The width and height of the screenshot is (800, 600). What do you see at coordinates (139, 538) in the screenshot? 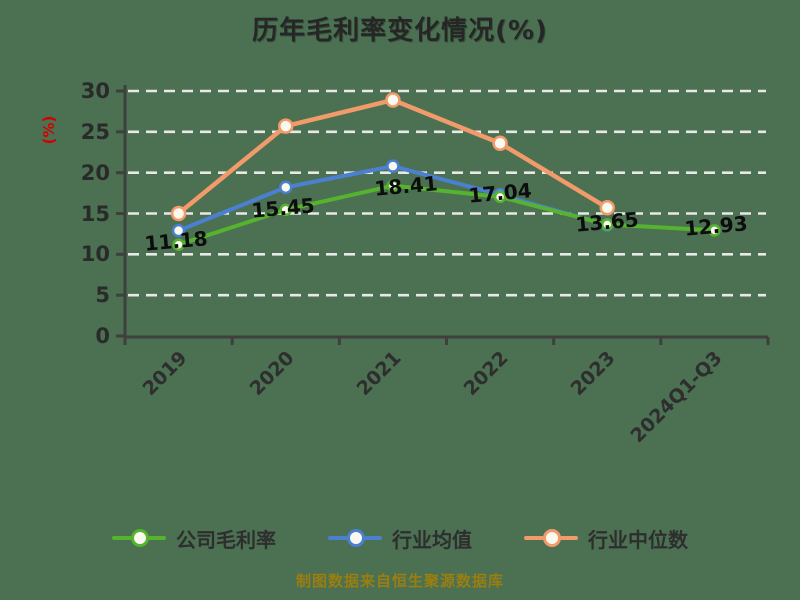
I see `company-line-marker-icon` at bounding box center [139, 538].